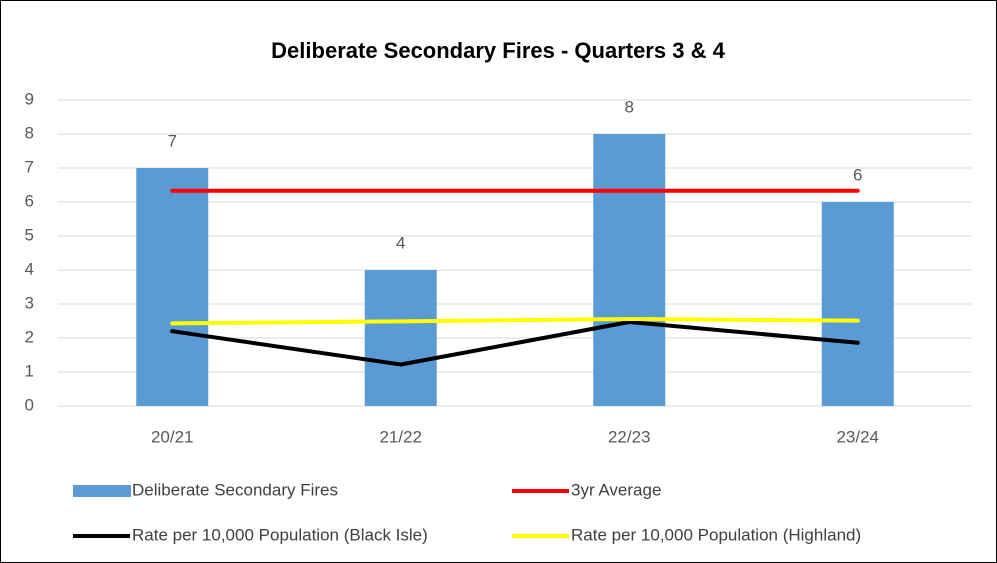 The height and width of the screenshot is (563, 997). What do you see at coordinates (29, 302) in the screenshot?
I see `y-tick-label: 3` at bounding box center [29, 302].